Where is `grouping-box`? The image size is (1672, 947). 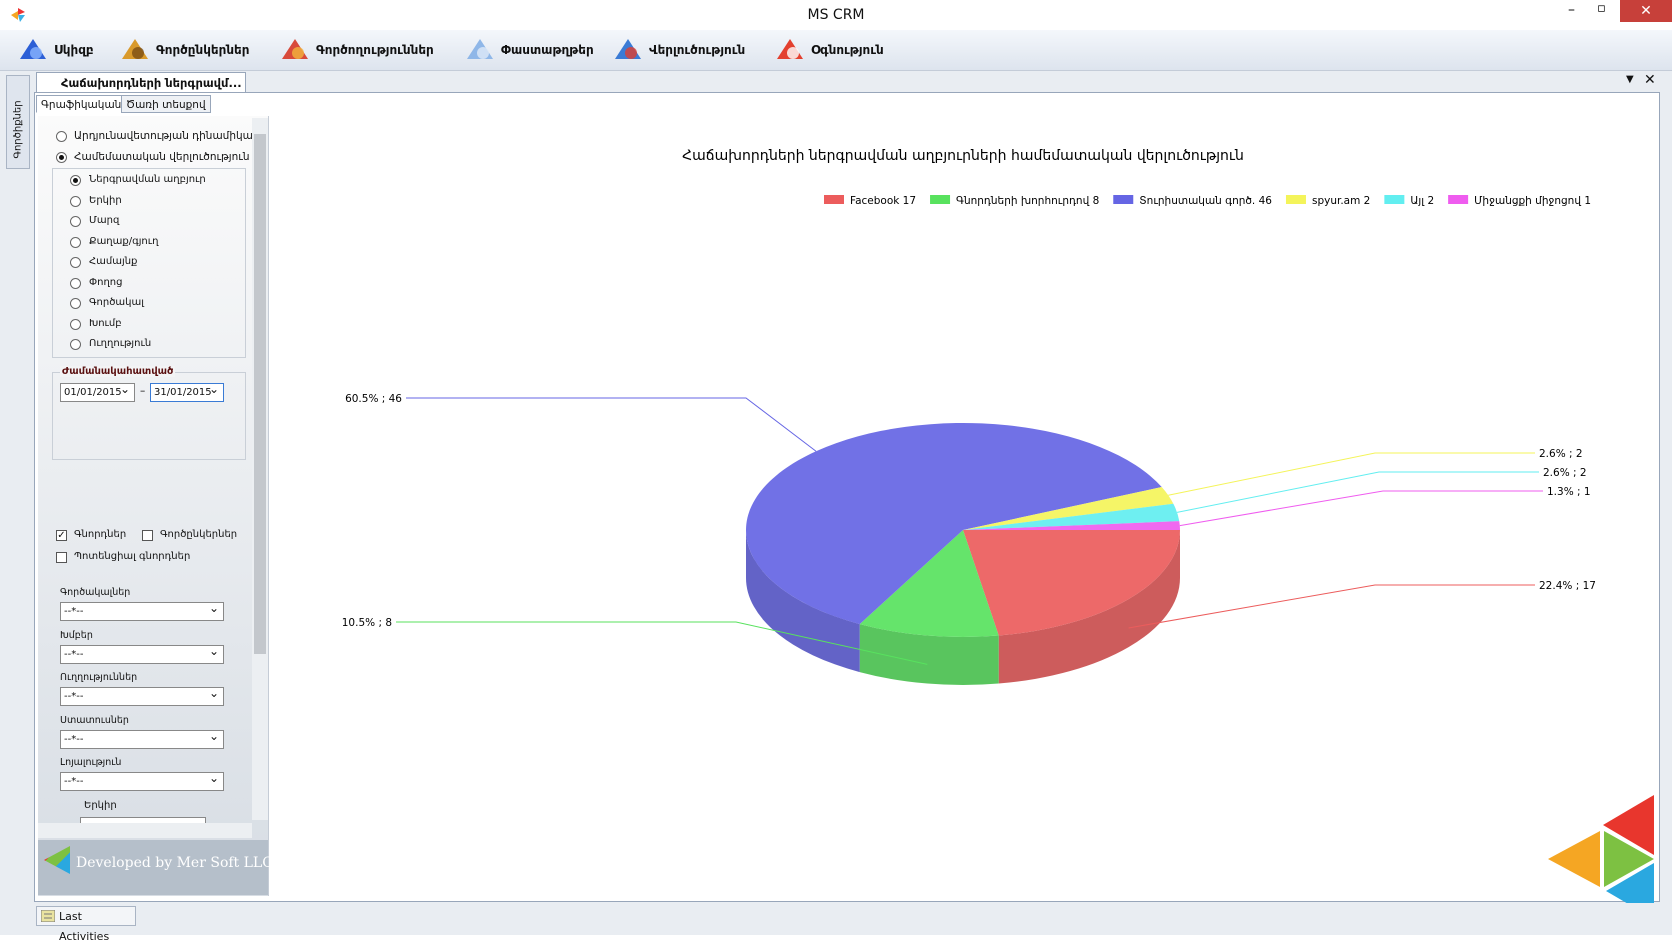
grouping-box is located at coordinates (149, 263).